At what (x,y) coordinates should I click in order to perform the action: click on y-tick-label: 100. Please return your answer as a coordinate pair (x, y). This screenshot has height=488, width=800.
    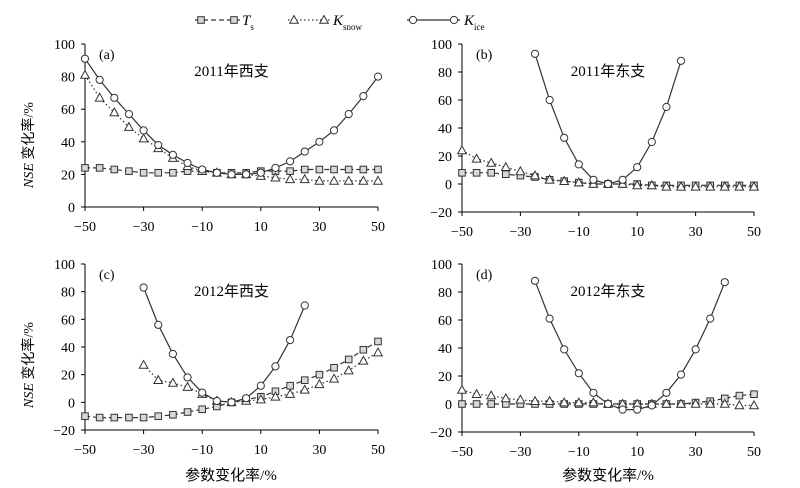
    Looking at the image, I should click on (441, 265).